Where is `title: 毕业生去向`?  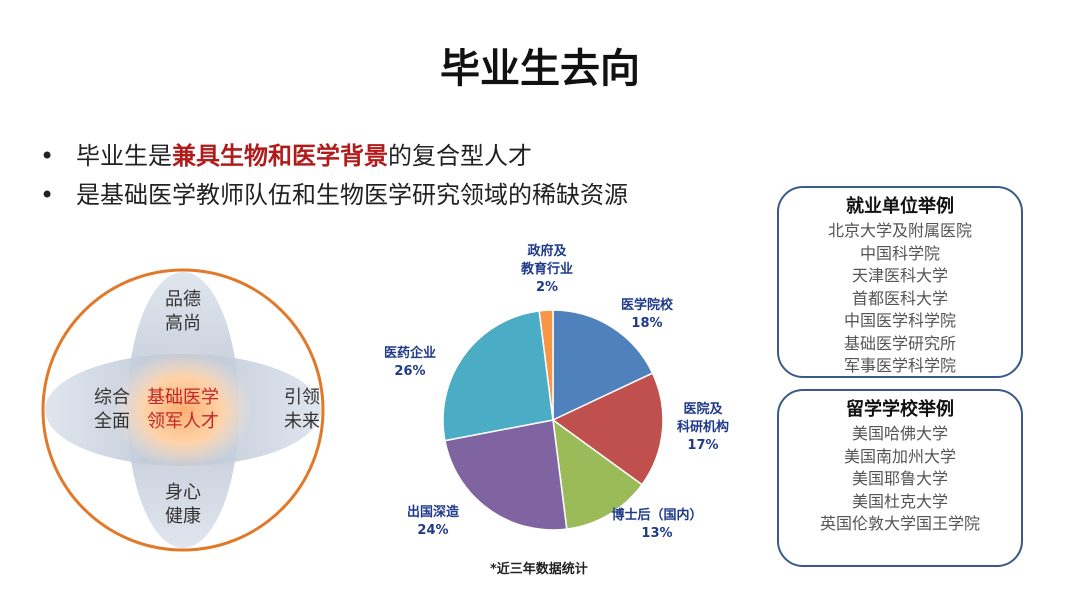
title: 毕业生去向 is located at coordinates (540, 69).